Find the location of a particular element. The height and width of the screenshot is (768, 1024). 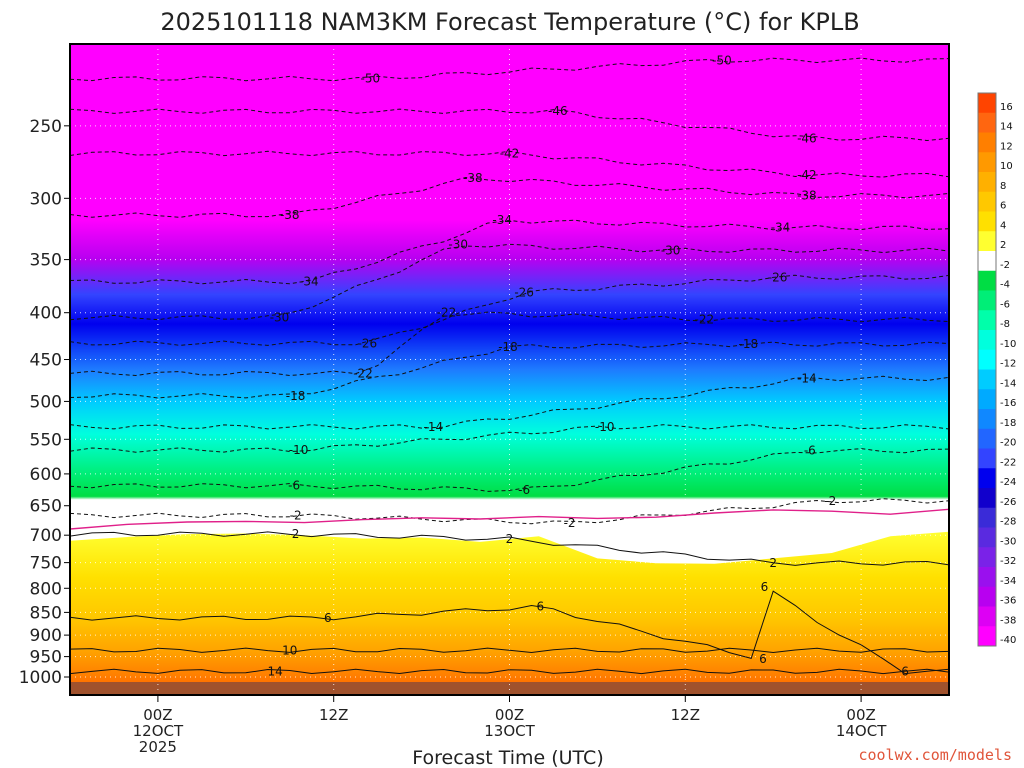

contour-line--22 is located at coordinates (509, 344).